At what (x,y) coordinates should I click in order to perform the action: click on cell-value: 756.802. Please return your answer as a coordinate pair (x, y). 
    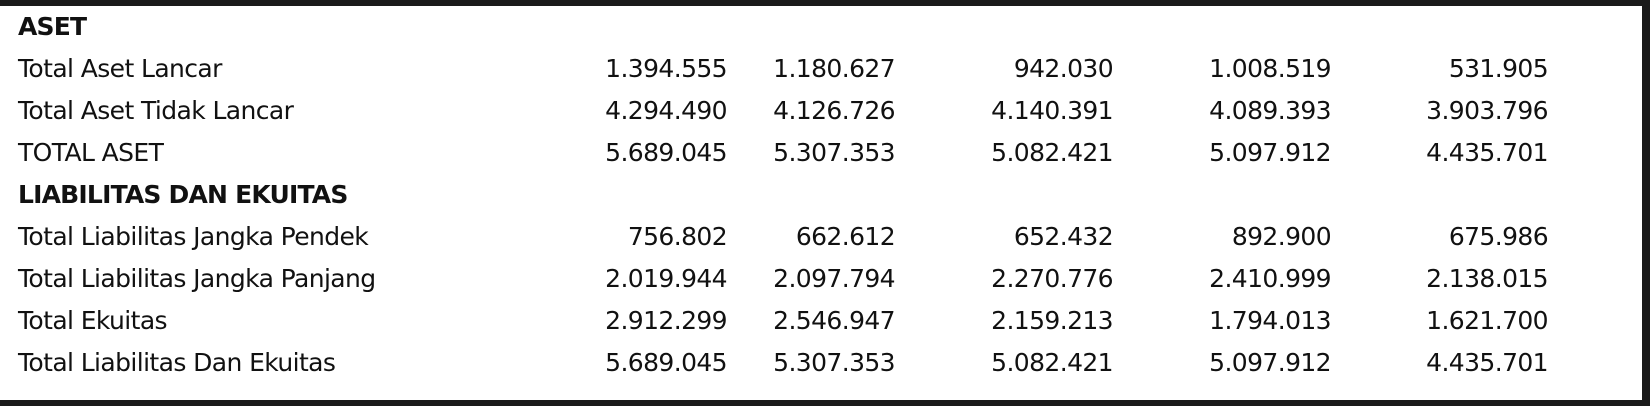
    Looking at the image, I should click on (677, 236).